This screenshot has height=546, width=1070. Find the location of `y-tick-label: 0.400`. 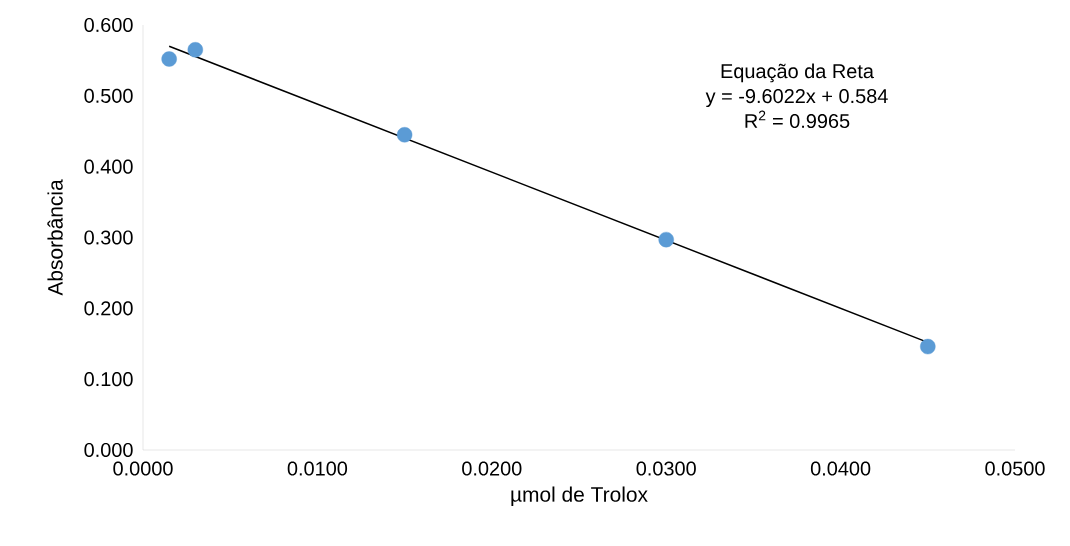

y-tick-label: 0.400 is located at coordinates (108, 166).